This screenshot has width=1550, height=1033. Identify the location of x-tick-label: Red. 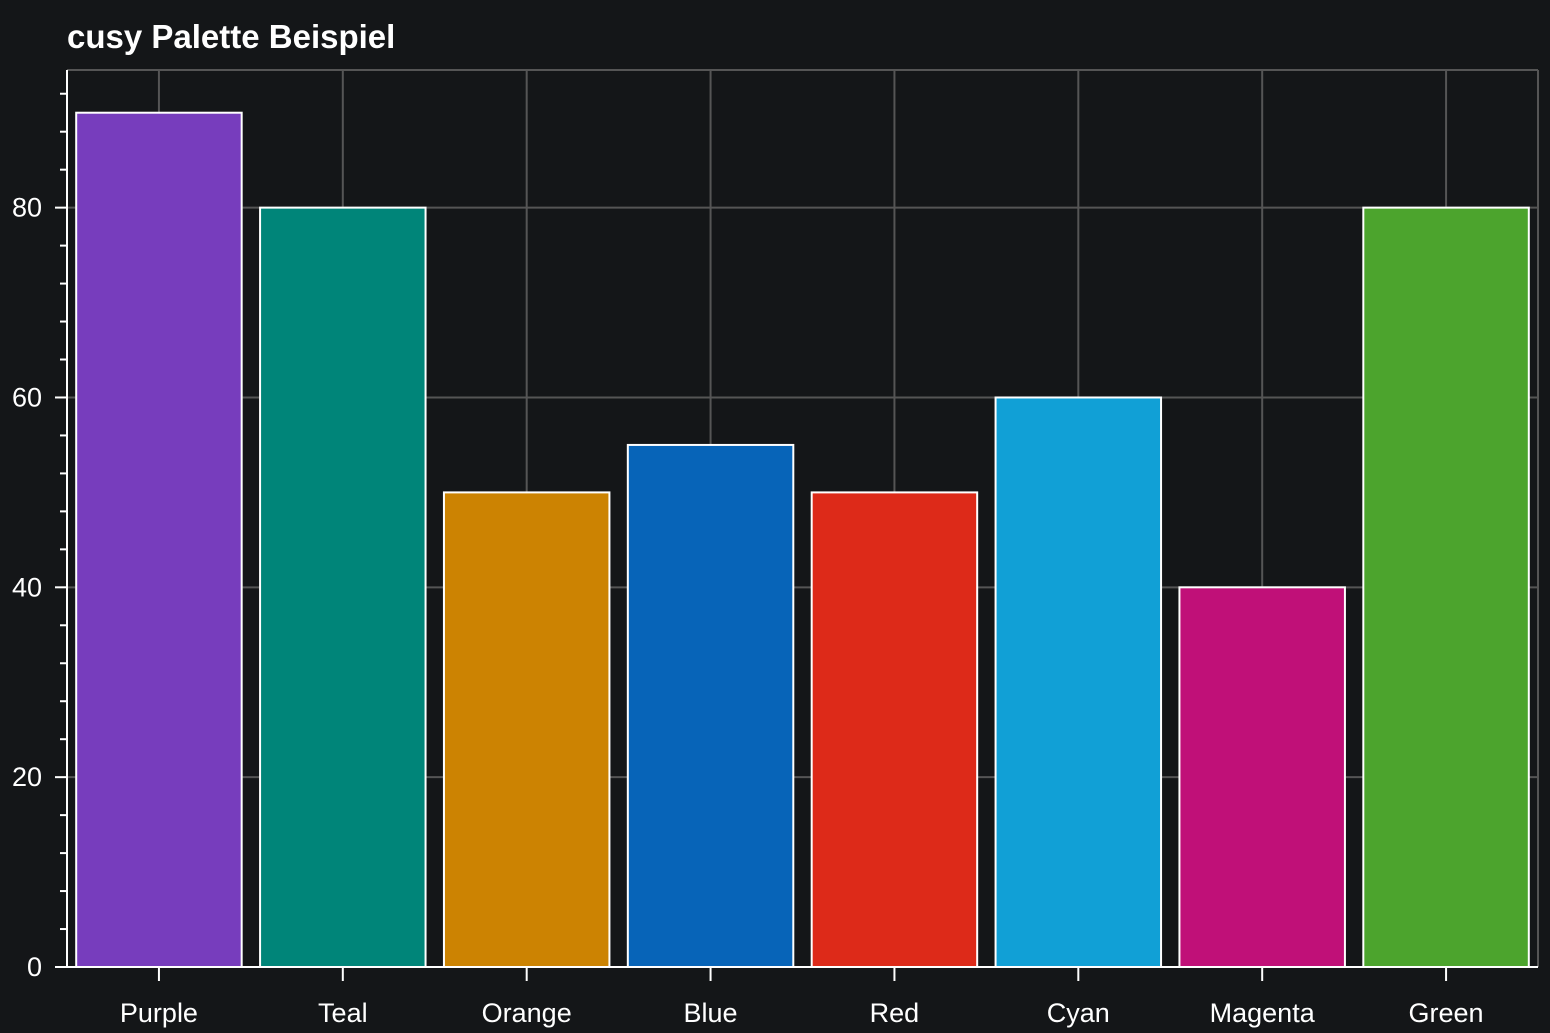
(895, 1013).